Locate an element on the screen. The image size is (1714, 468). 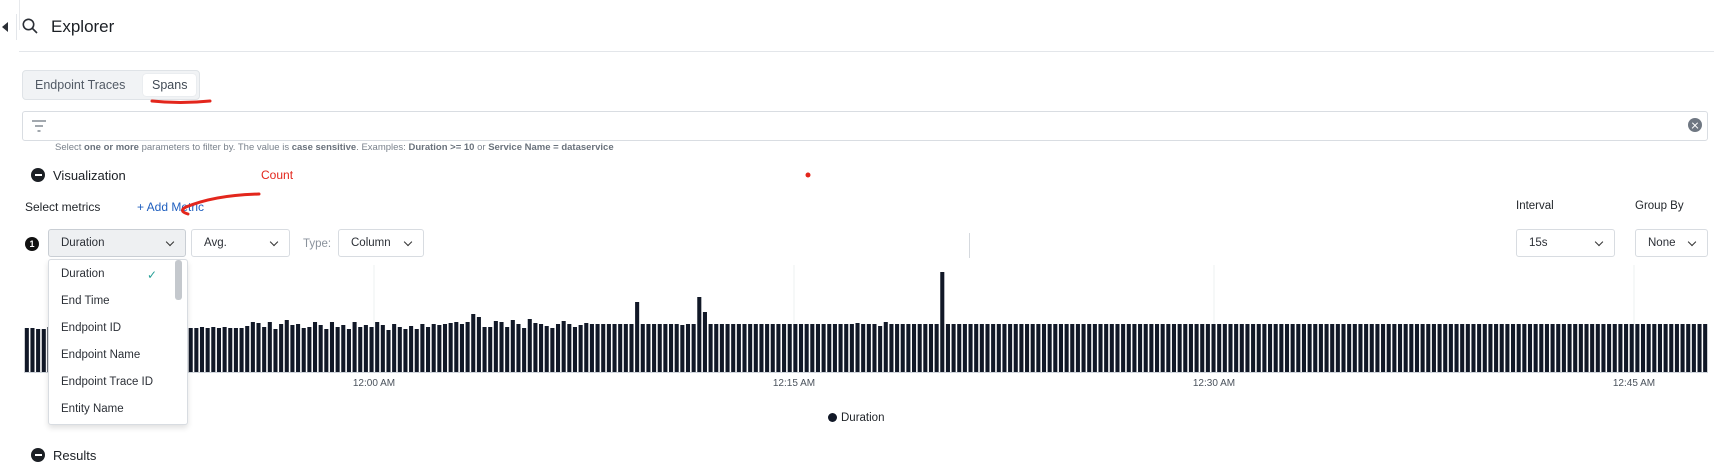
dropdown-scrollbar is located at coordinates (178, 280).